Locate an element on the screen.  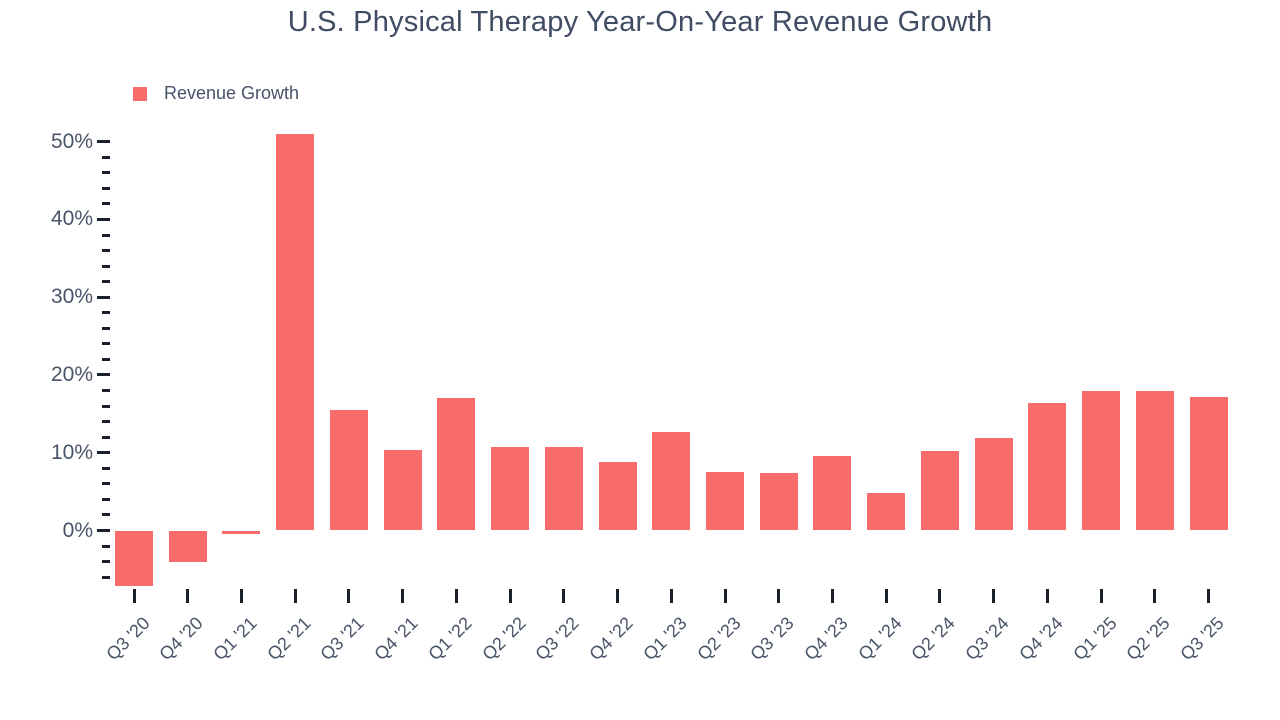
x-axis-tick-label: Q2 '21 is located at coordinates (289, 639).